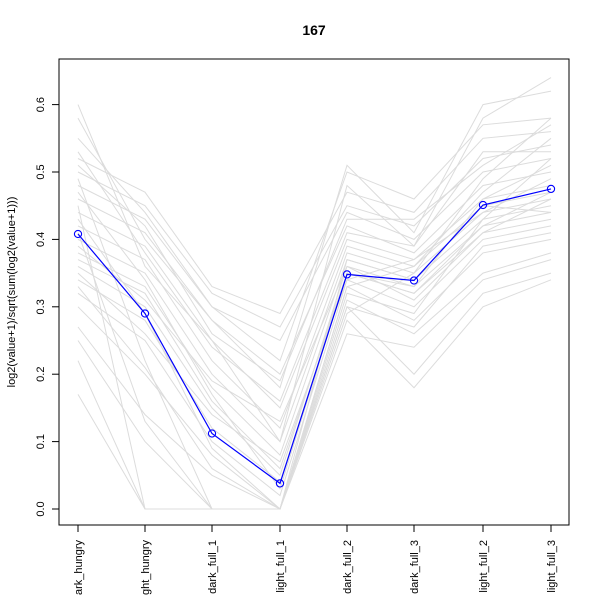 This screenshot has height=600, width=600. I want to click on y-tick-label: 0.2, so click(41, 374).